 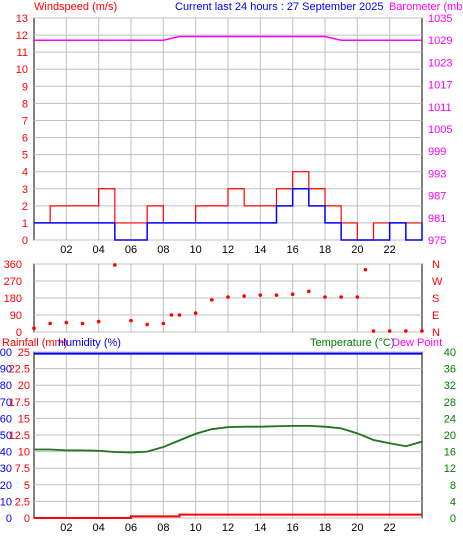 What do you see at coordinates (228, 214) in the screenshot?
I see `wind-average-series` at bounding box center [228, 214].